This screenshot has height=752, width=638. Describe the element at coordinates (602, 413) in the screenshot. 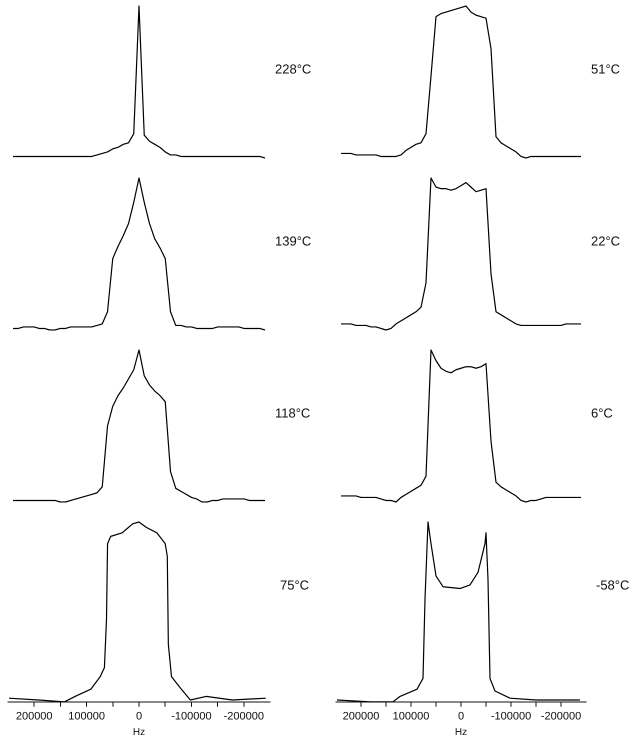

I see `text: 6°C` at that location.